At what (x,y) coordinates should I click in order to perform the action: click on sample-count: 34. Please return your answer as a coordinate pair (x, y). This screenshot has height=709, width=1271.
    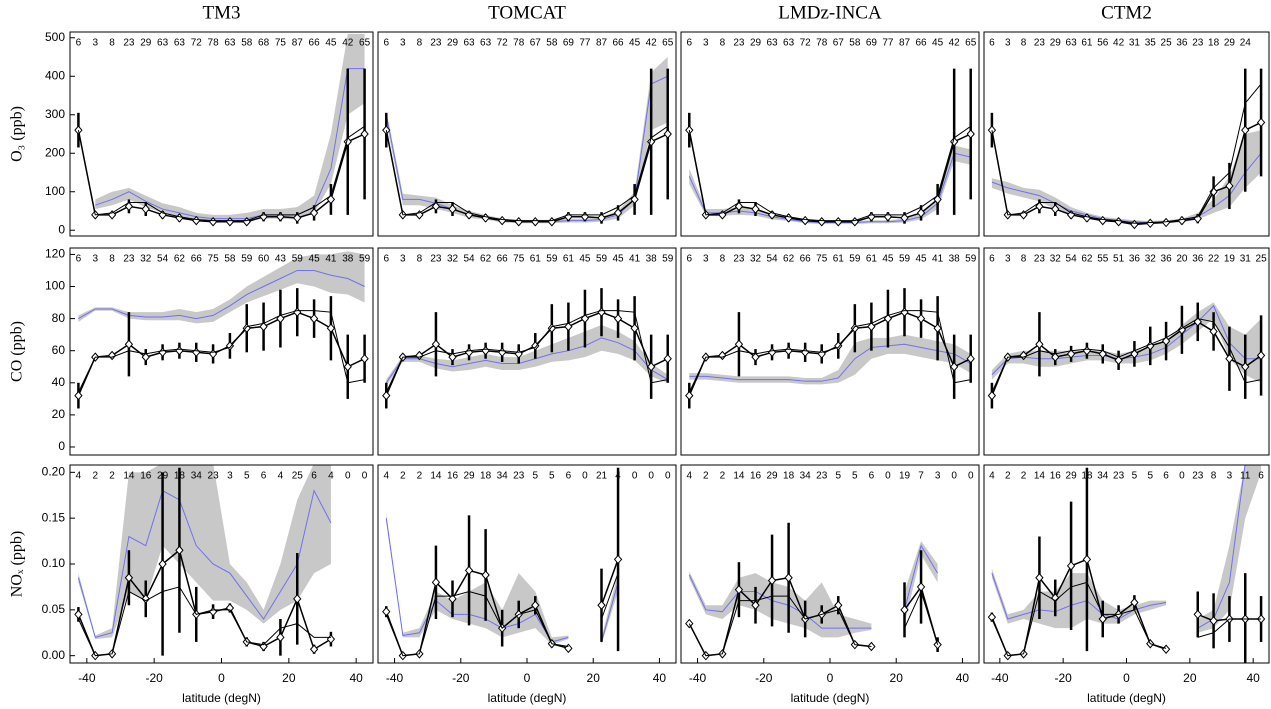
    Looking at the image, I should click on (1103, 476).